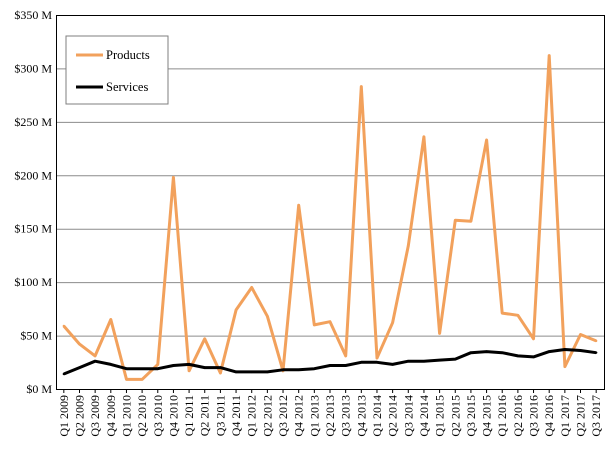 Image resolution: width=615 pixels, height=450 pixels. Describe the element at coordinates (36, 336) in the screenshot. I see `y-tick-label: $50 M` at that location.